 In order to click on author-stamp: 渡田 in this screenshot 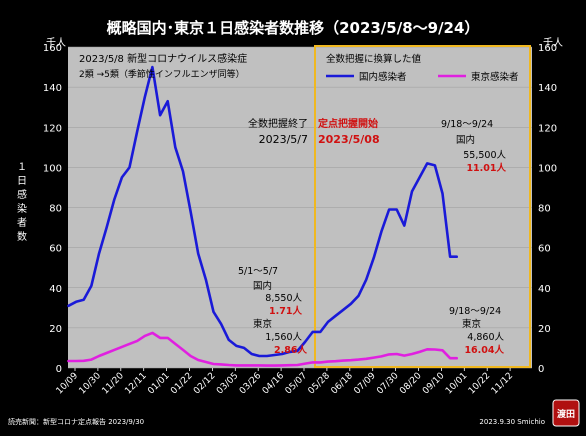, I will do `click(566, 413)`.